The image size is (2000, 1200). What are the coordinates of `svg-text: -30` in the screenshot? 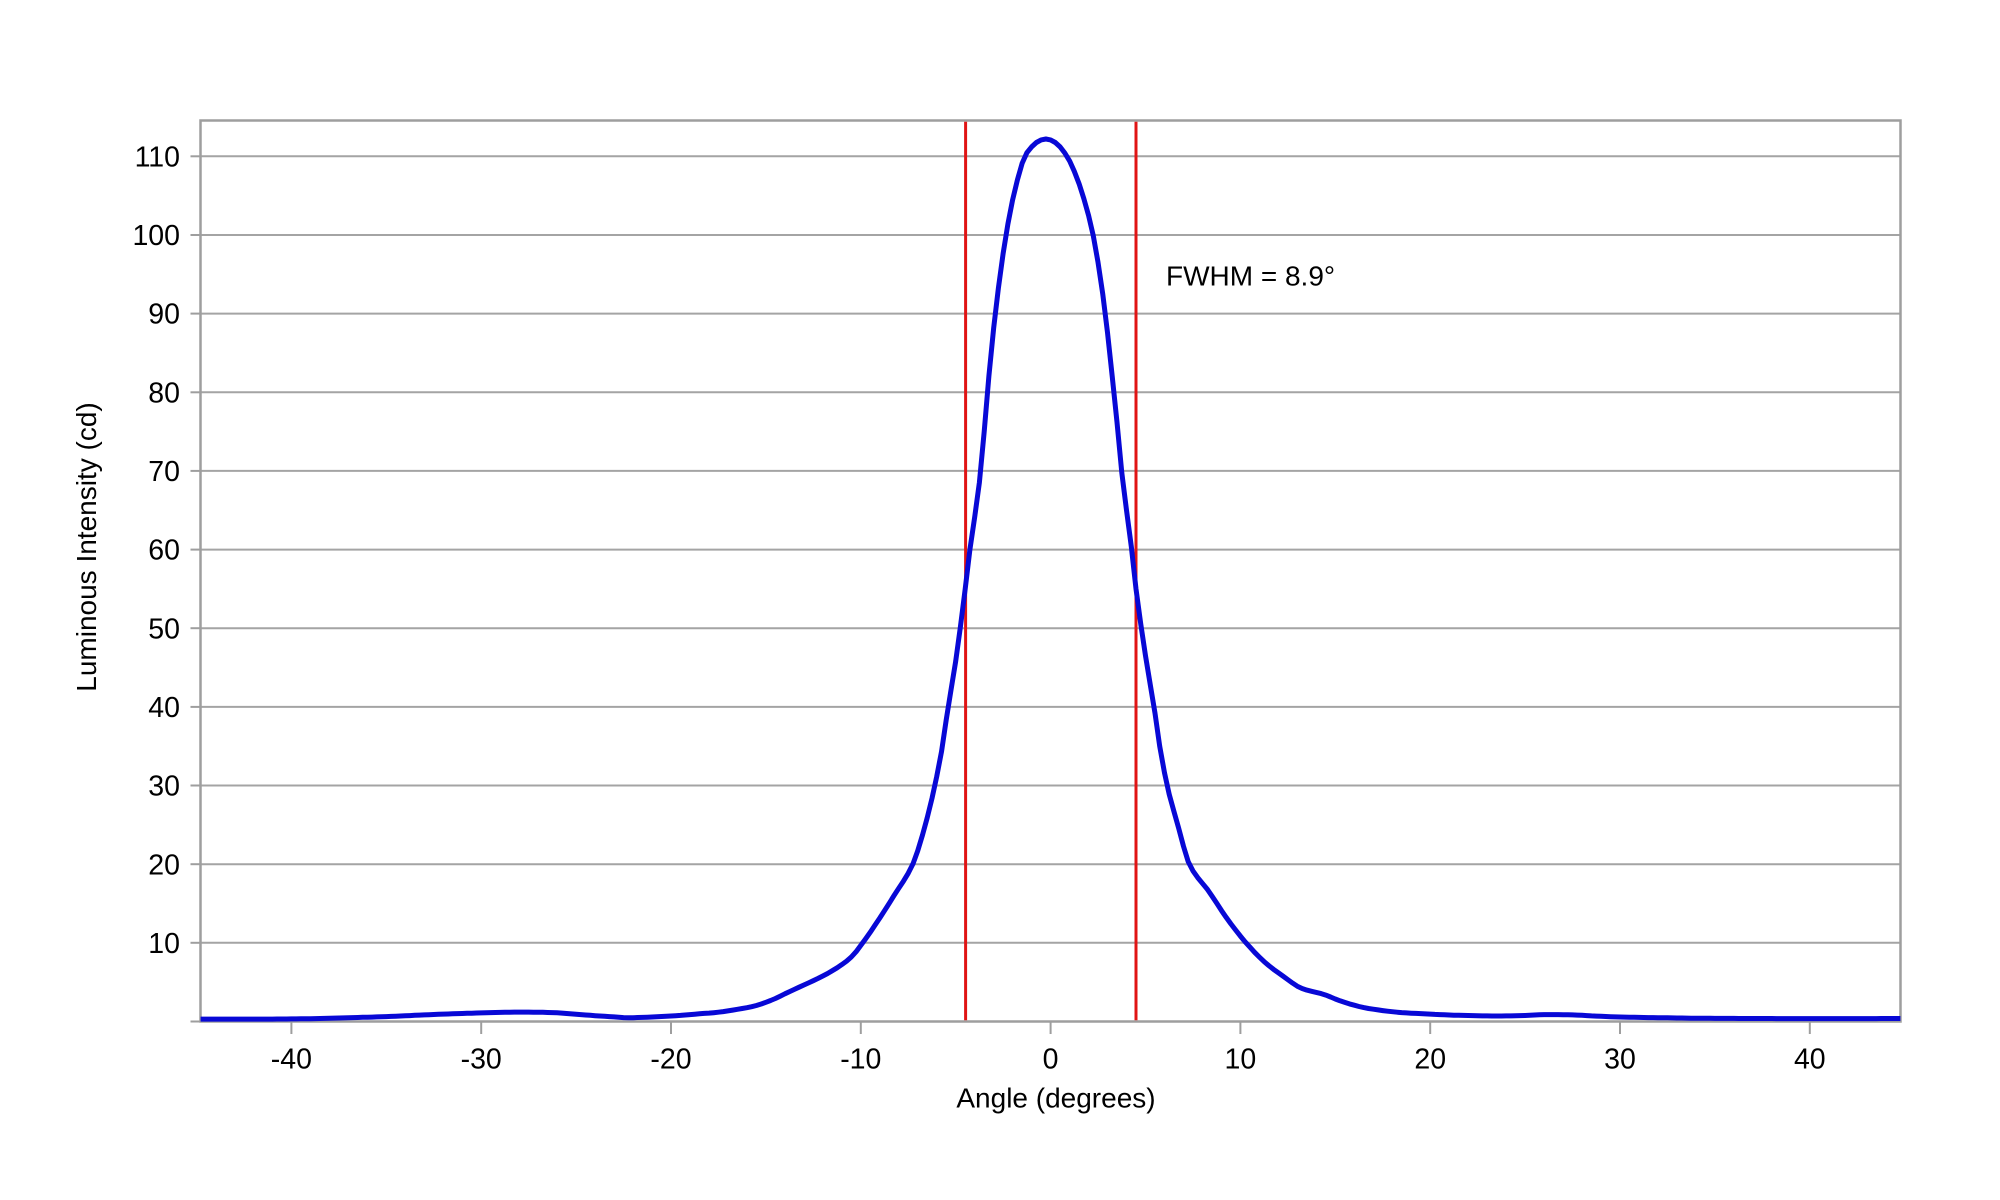 It's located at (481, 1060).